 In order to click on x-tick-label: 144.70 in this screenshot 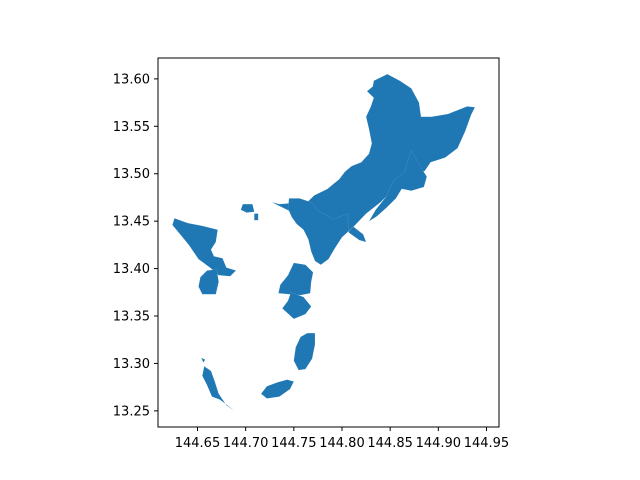, I will do `click(246, 443)`.